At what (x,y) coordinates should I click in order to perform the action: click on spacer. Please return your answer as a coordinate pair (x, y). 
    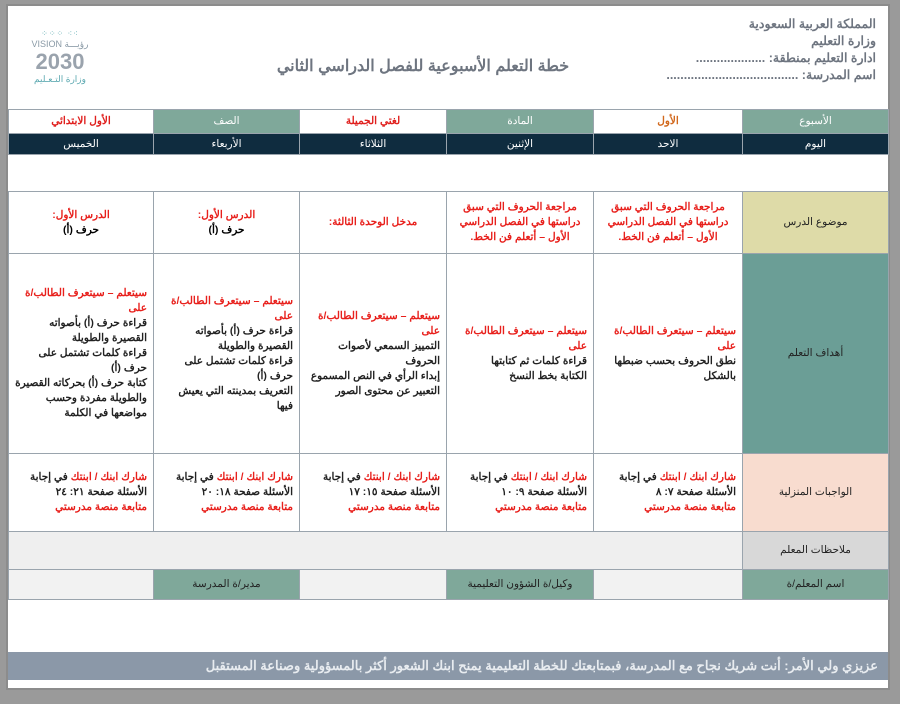
    Looking at the image, I should click on (448, 626).